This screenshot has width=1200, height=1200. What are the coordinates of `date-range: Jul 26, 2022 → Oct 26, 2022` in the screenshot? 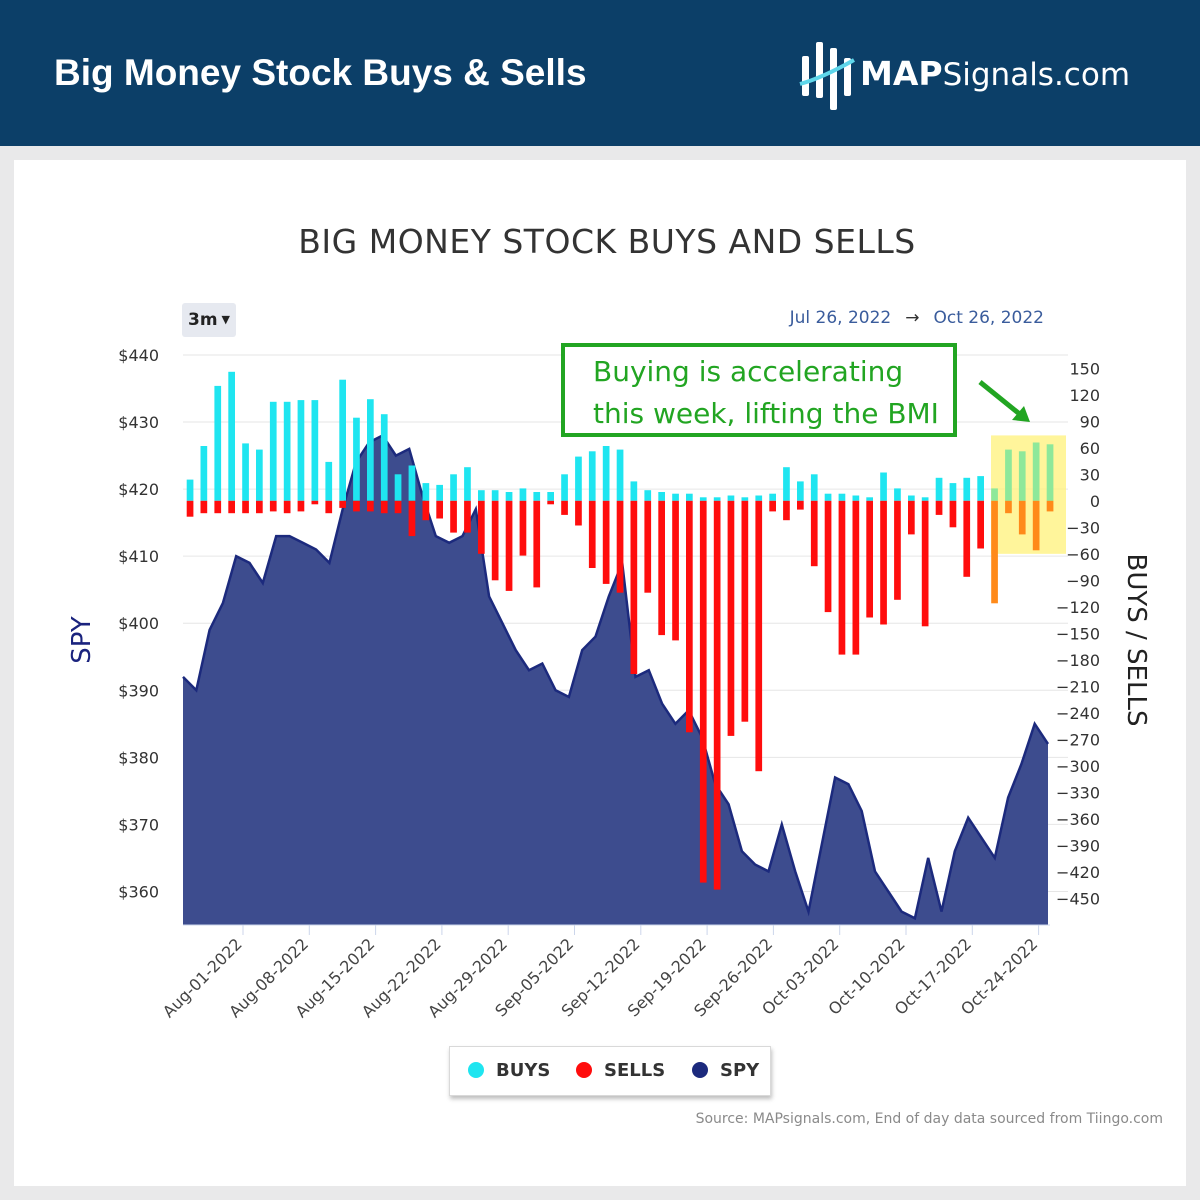 It's located at (892, 318).